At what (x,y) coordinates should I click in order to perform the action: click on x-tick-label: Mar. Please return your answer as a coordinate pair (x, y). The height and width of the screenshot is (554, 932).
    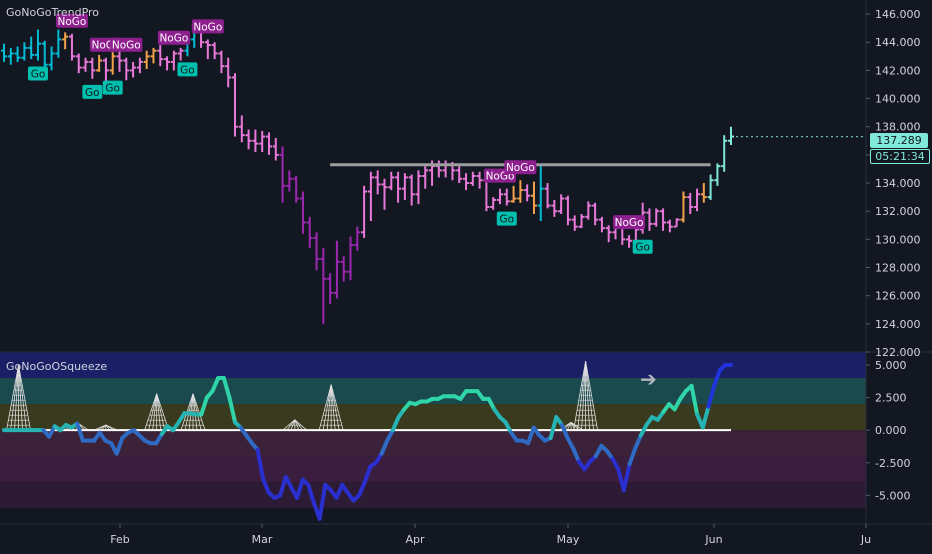
    Looking at the image, I should click on (262, 539).